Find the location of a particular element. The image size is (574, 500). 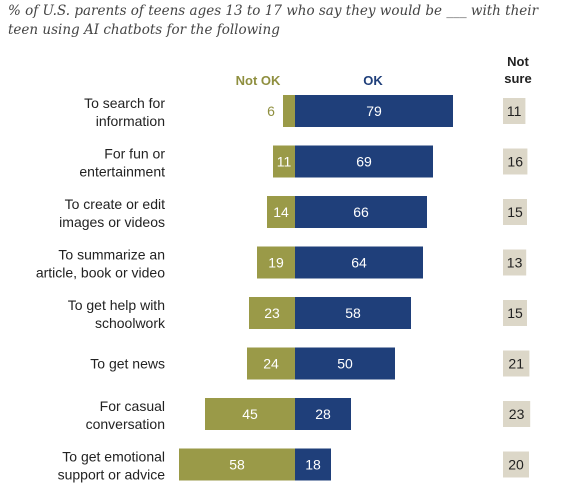

header-not-sure-line1: Not is located at coordinates (518, 61).